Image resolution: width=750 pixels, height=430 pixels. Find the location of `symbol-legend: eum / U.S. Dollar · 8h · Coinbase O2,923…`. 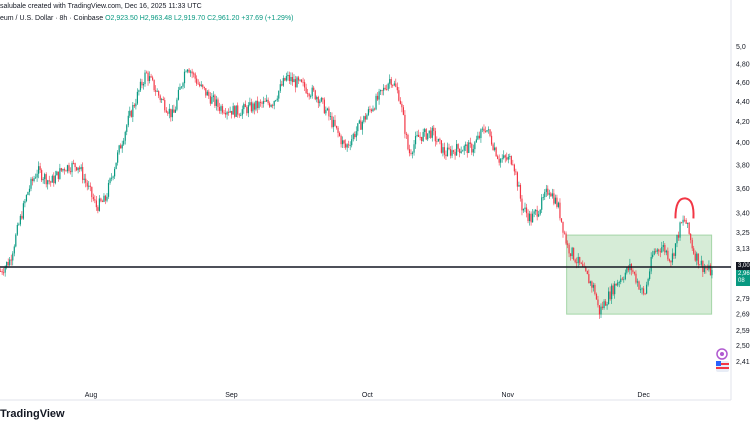

symbol-legend: eum / U.S. Dollar · 8h · Coinbase O2,923… is located at coordinates (147, 18).